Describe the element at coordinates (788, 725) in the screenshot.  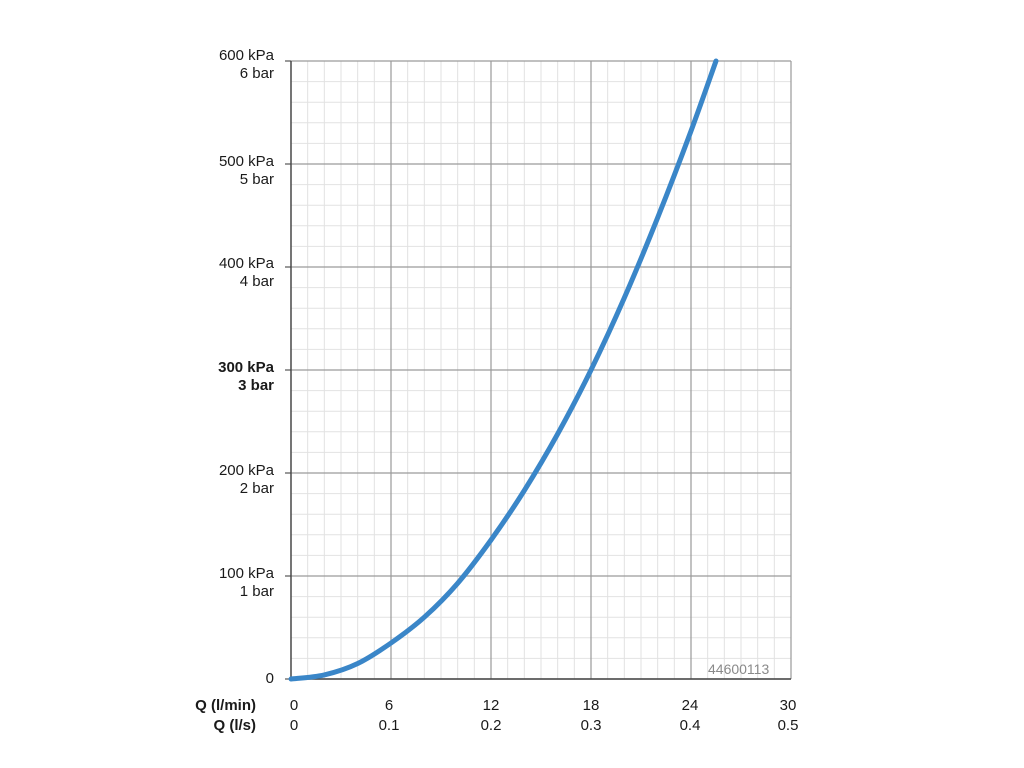
I see `x-tick-label-ls-0.5: 0.5` at that location.